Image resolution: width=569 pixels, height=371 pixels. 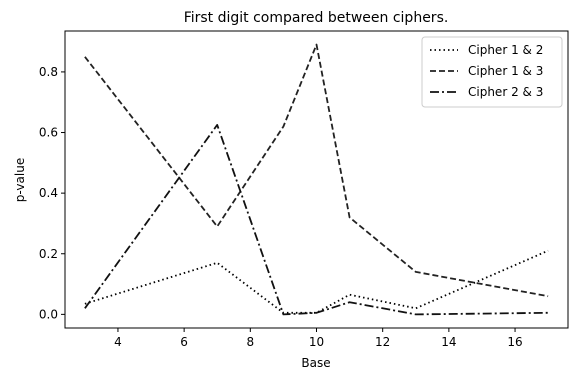 What do you see at coordinates (250, 342) in the screenshot?
I see `x-tick-label: 8` at bounding box center [250, 342].